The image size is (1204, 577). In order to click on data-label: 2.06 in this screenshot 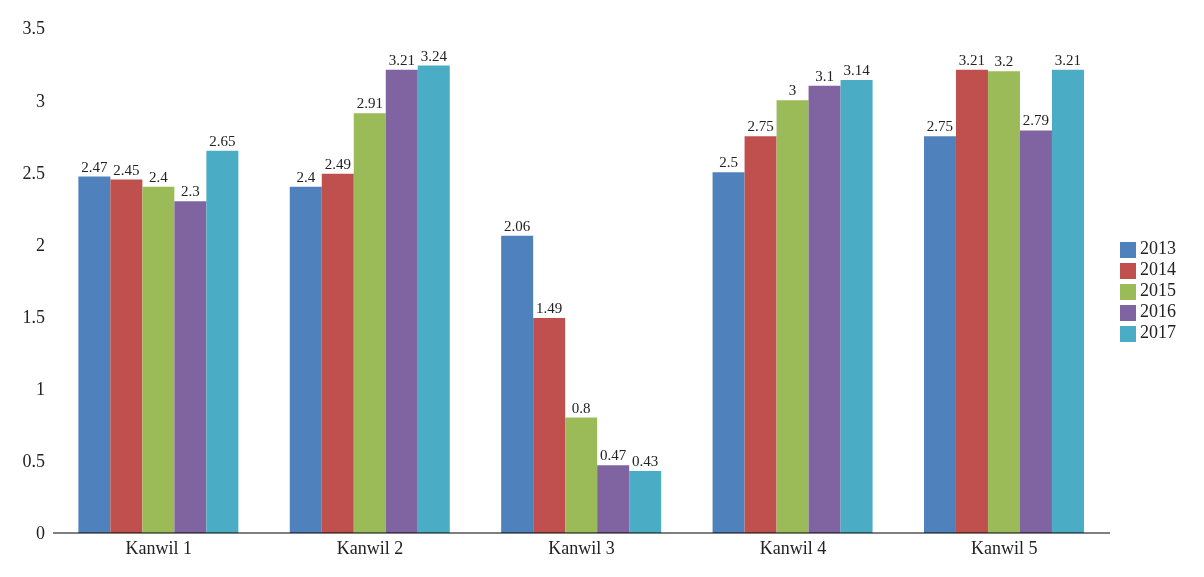, I will do `click(517, 225)`.